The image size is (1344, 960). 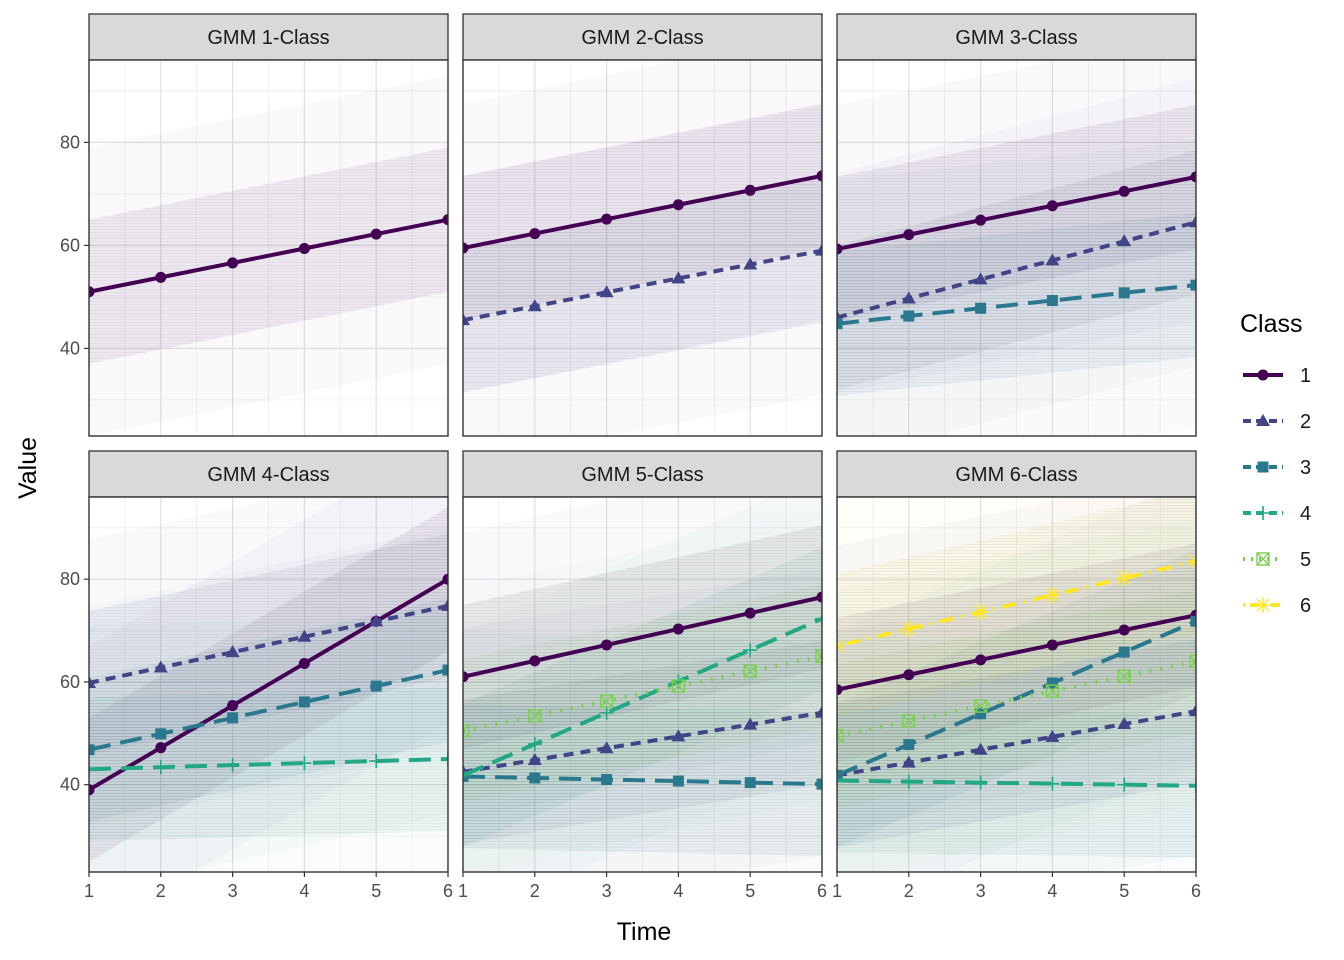 I want to click on legend-entry-3: 3, so click(x=1277, y=468).